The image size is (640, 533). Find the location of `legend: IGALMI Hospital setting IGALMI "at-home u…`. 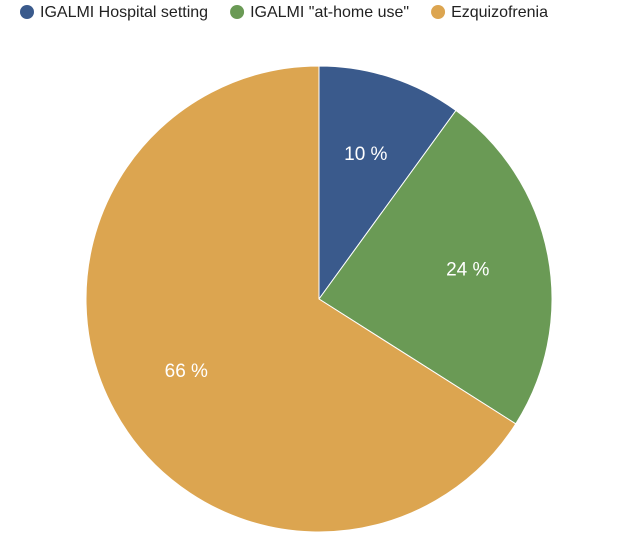

legend: IGALMI Hospital setting IGALMI "at-home u… is located at coordinates (284, 12).